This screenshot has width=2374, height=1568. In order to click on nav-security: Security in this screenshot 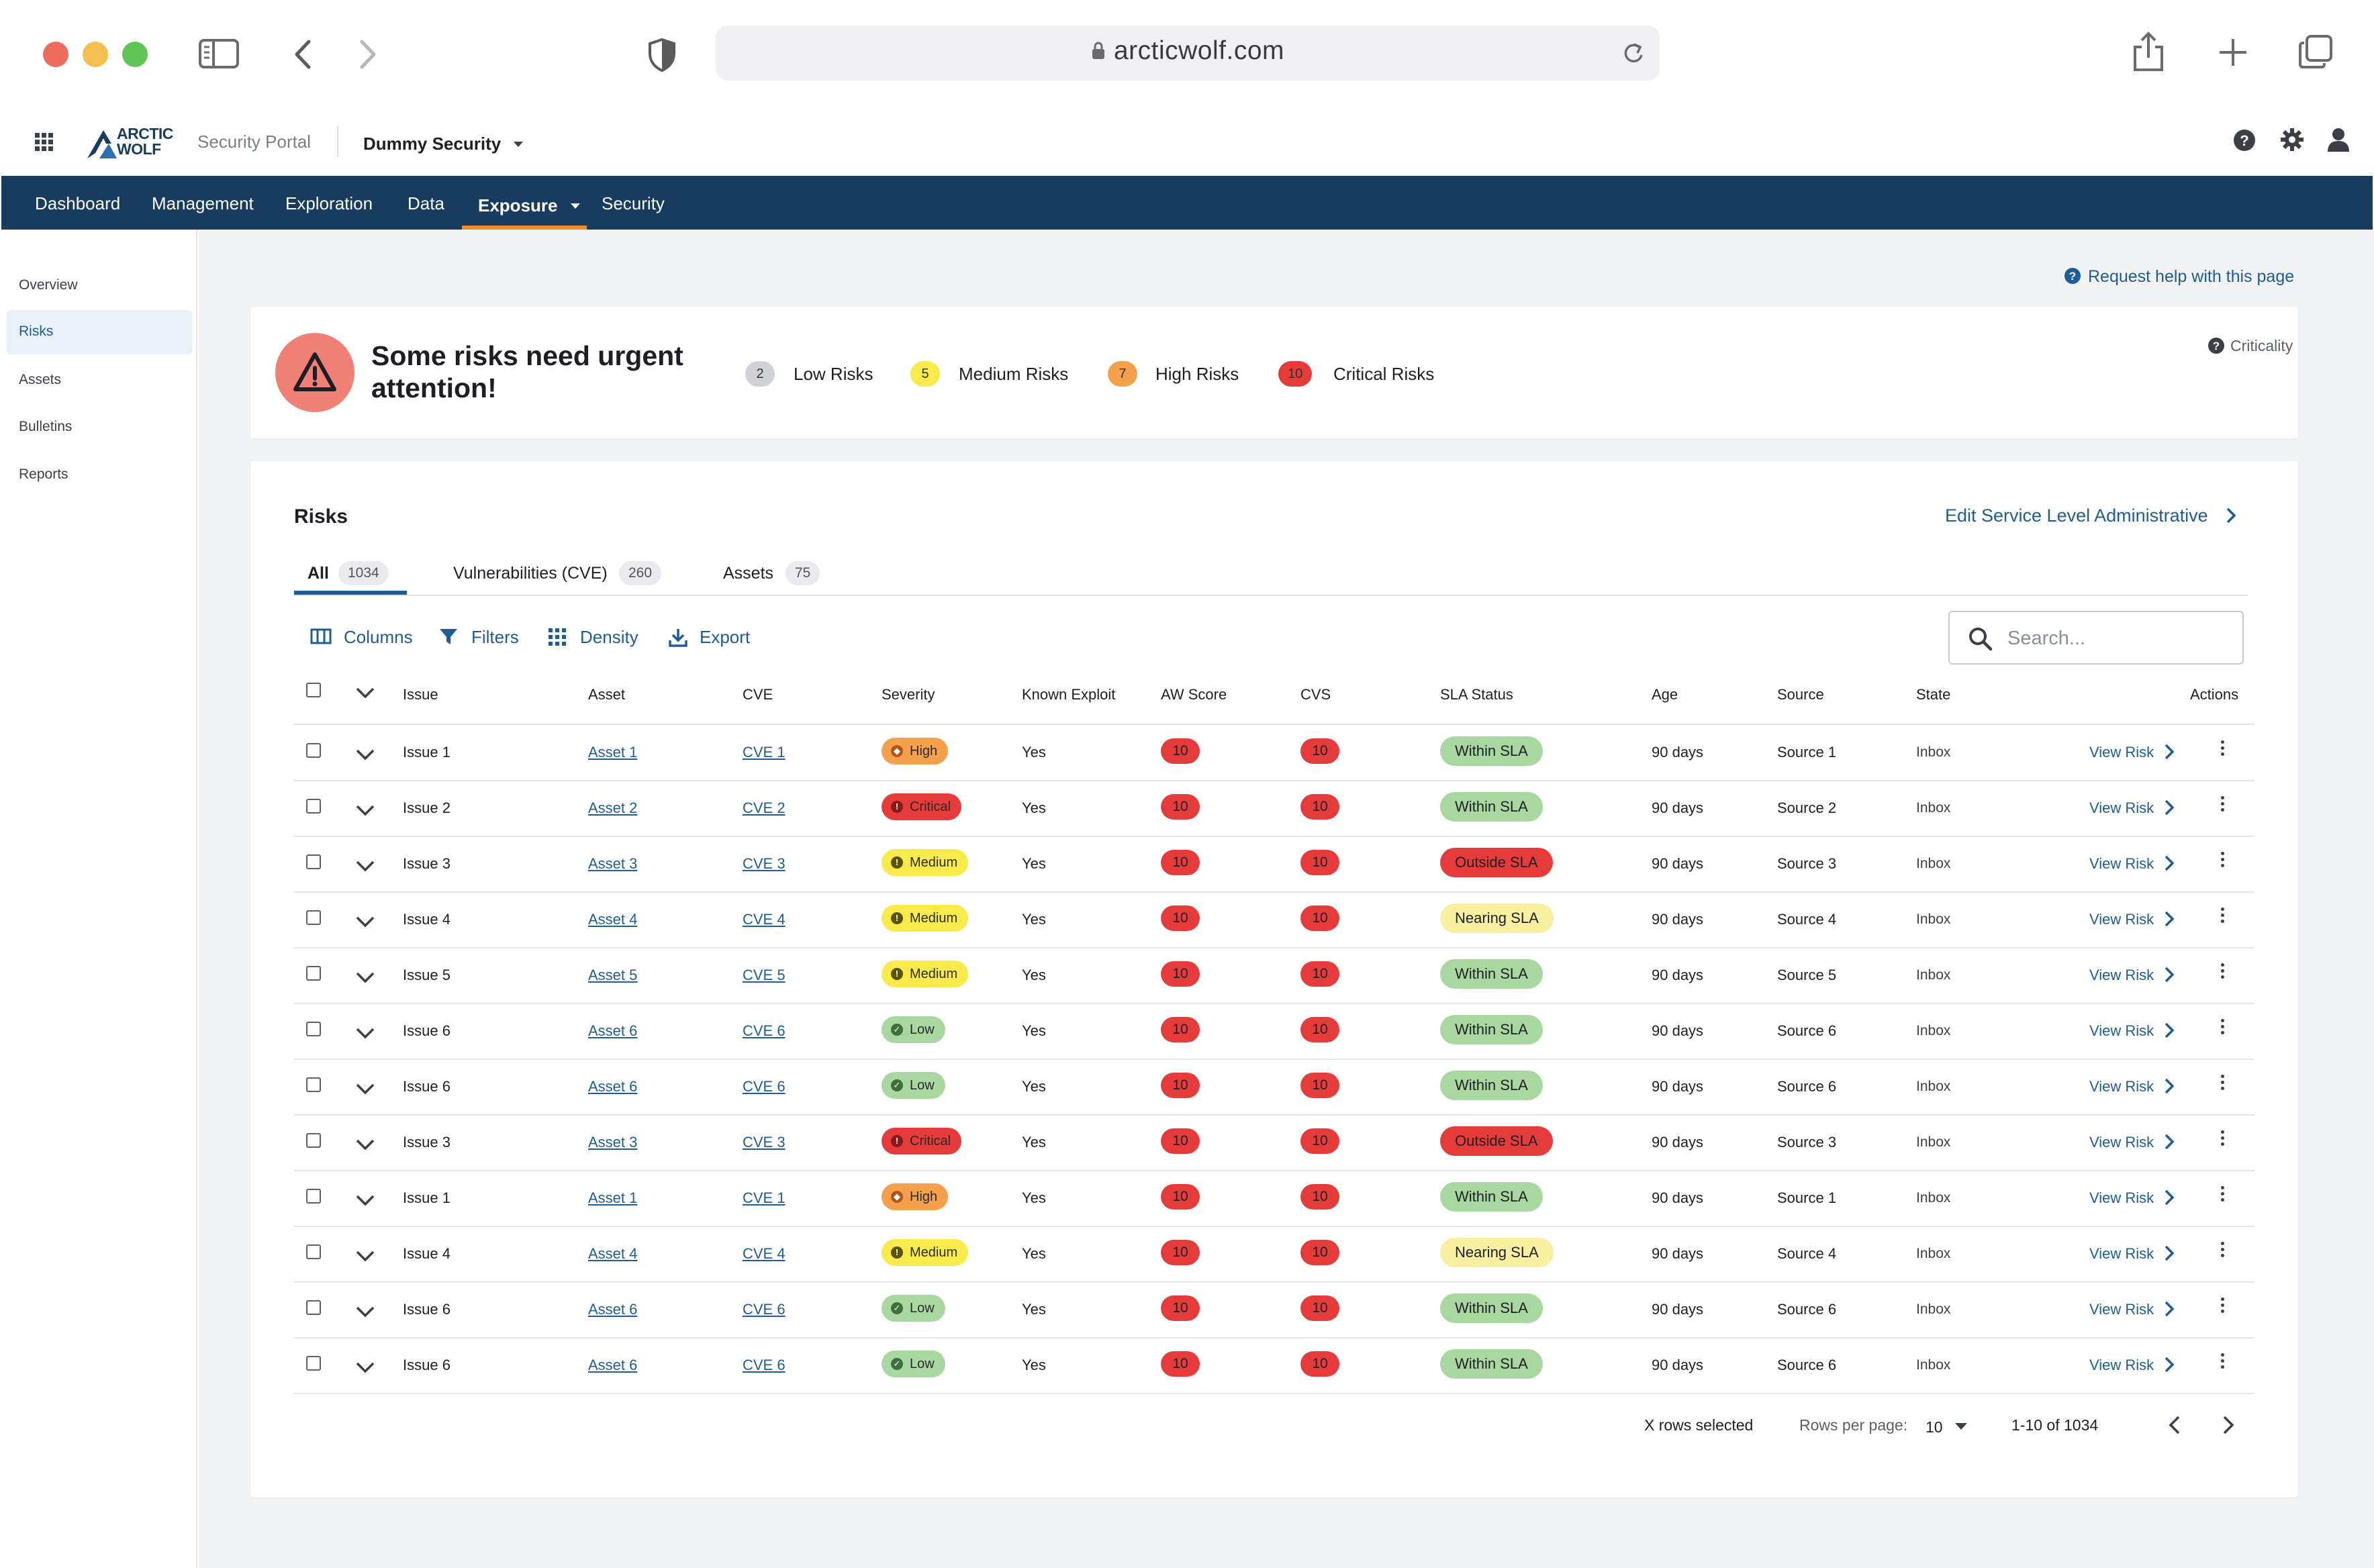, I will do `click(633, 203)`.